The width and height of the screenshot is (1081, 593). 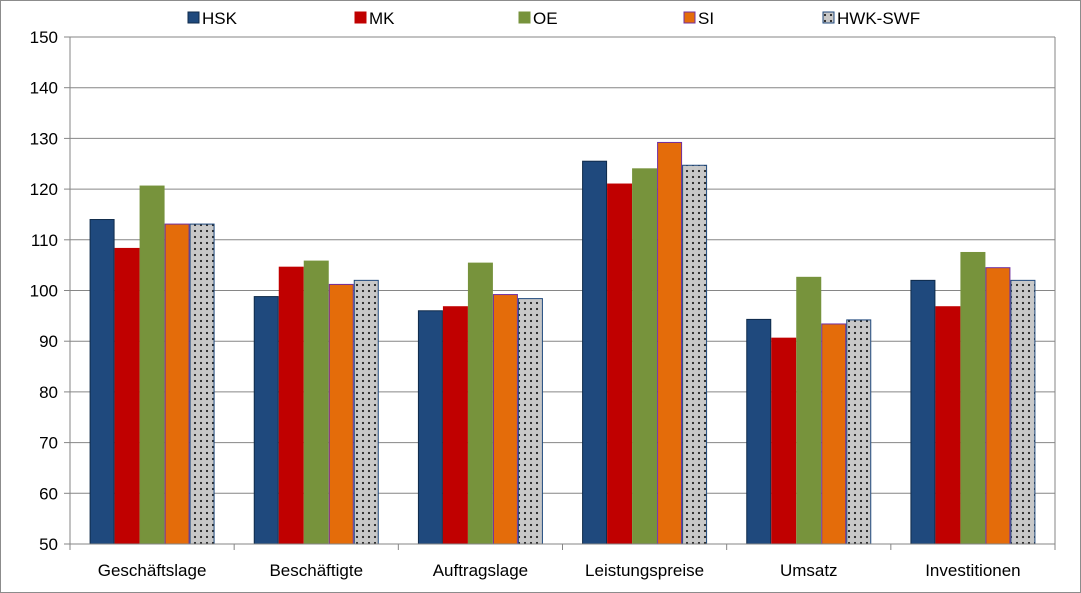 I want to click on x-category-label: Geschäftslage, so click(x=152, y=570).